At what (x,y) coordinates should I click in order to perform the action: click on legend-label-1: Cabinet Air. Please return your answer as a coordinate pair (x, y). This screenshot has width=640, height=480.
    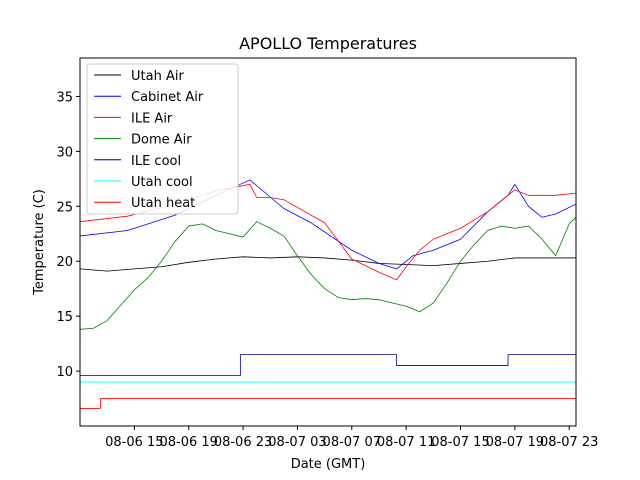
    Looking at the image, I should click on (167, 97).